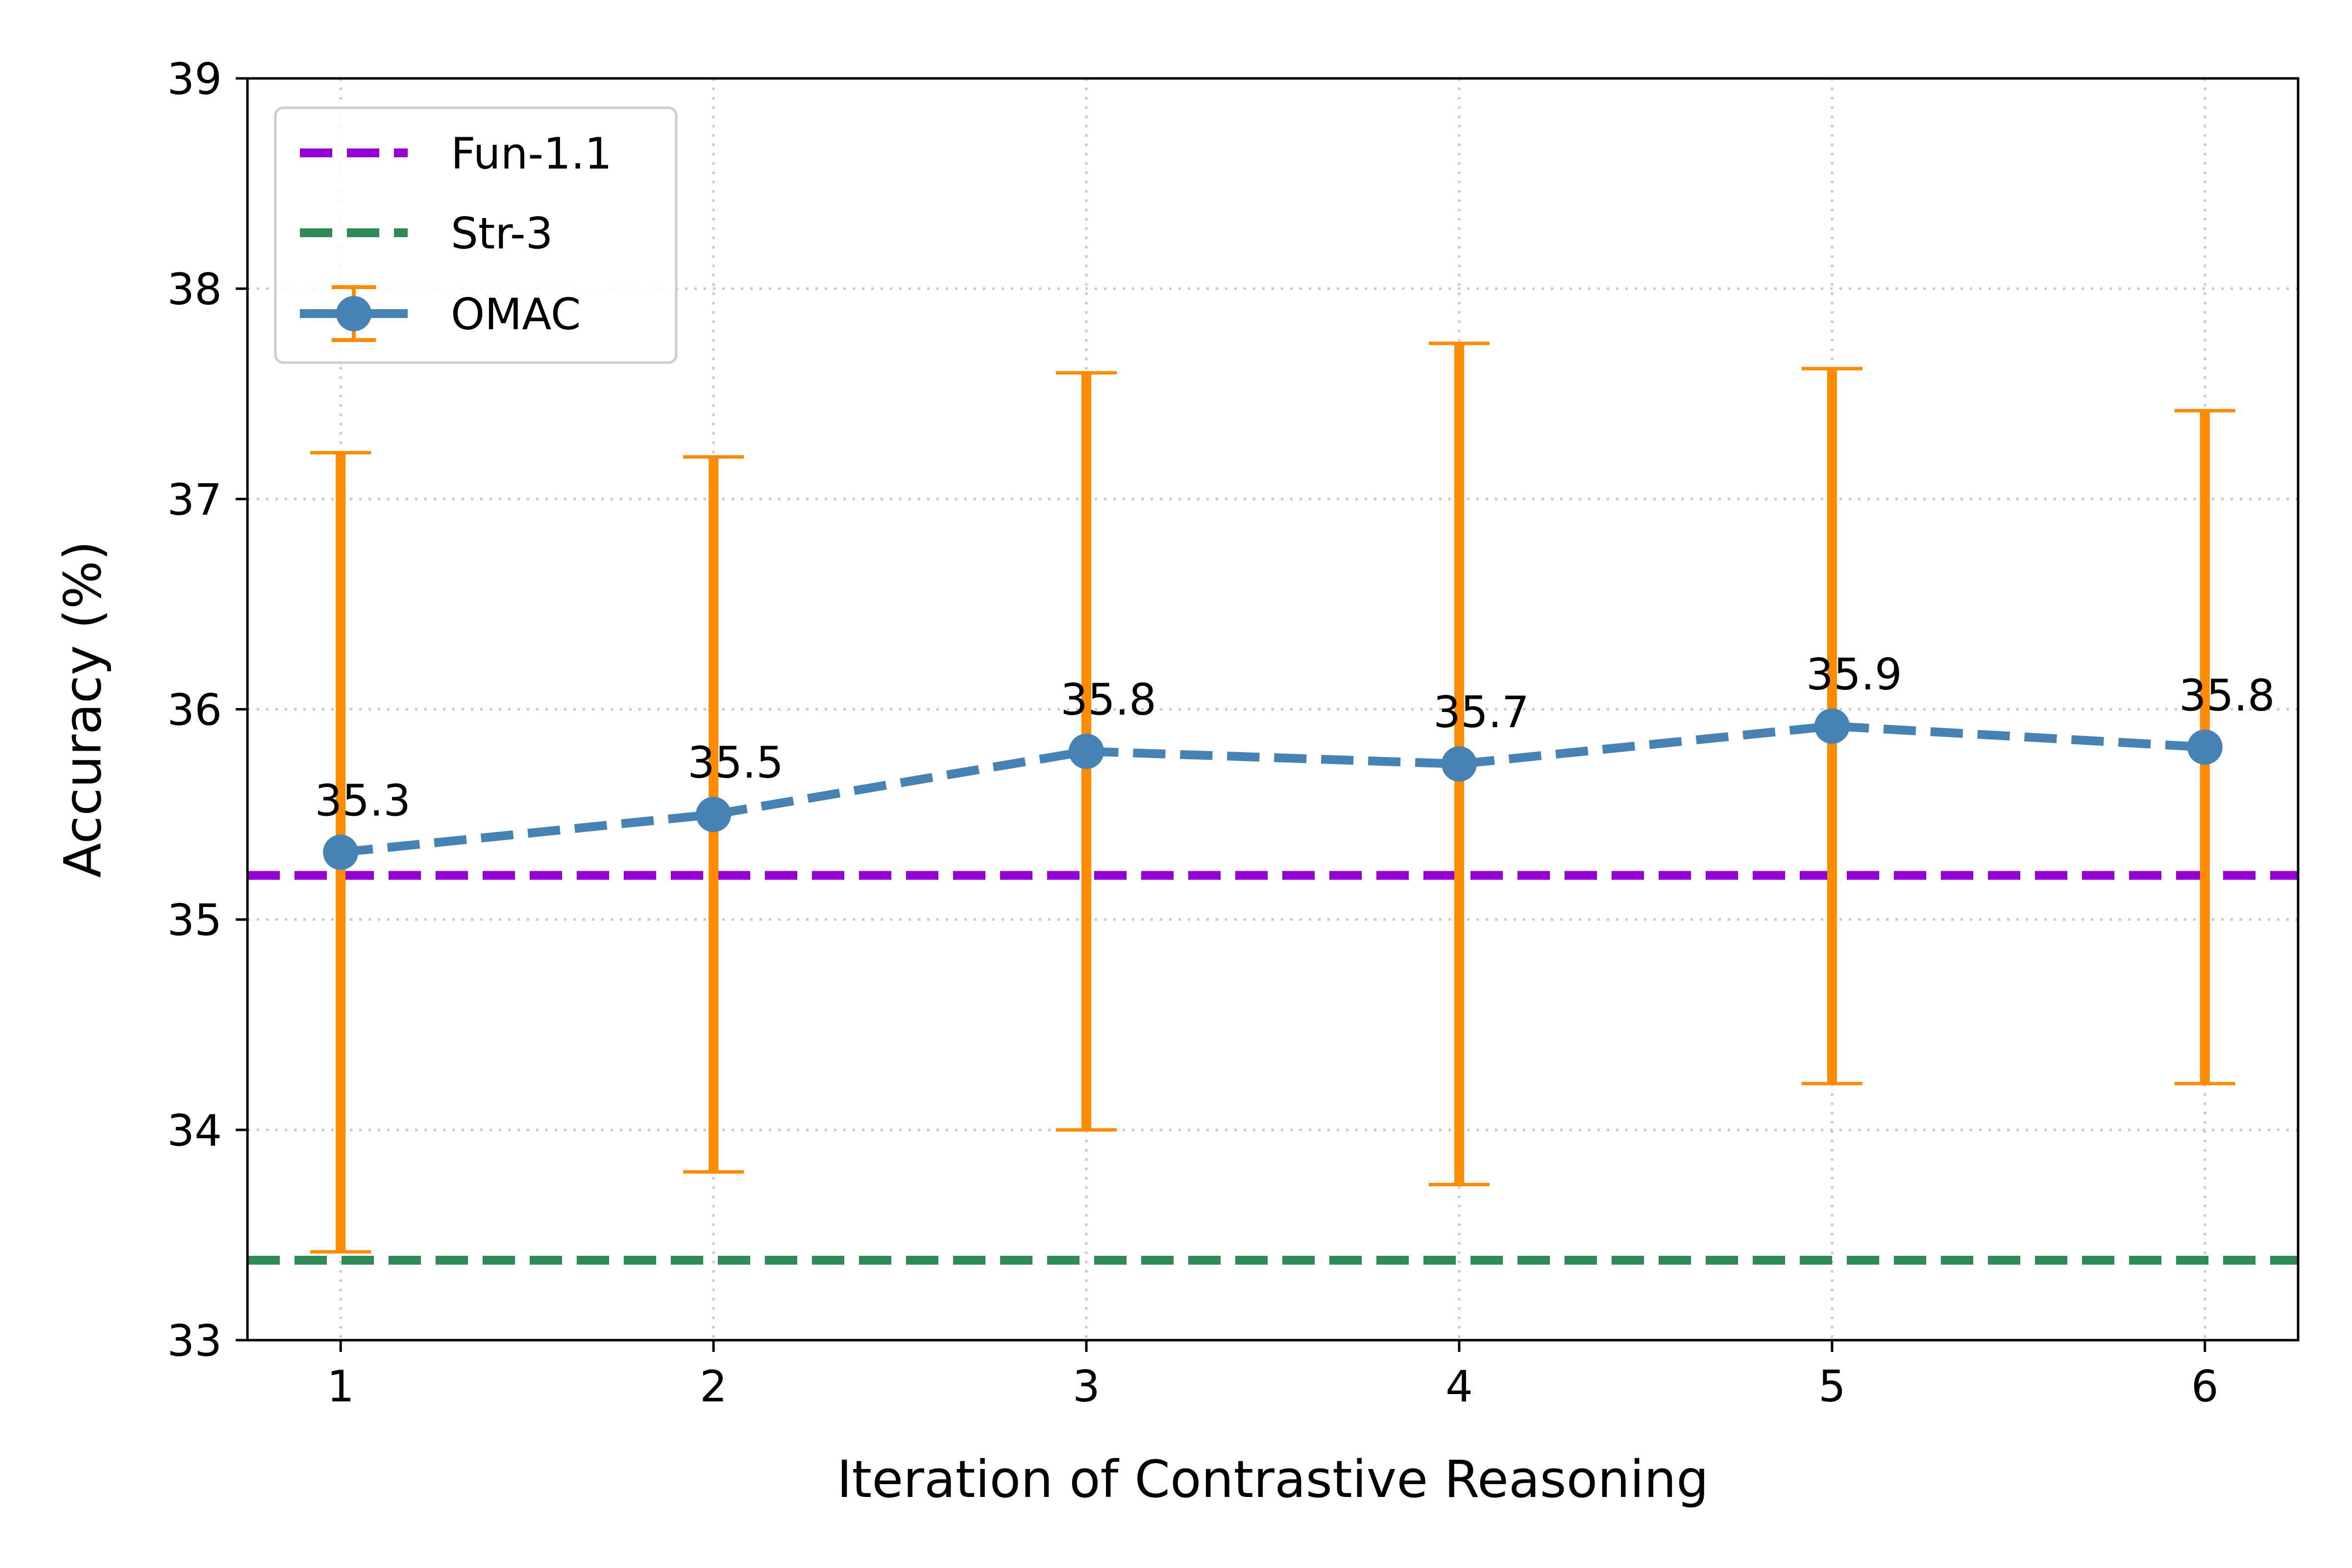 This screenshot has height=1568, width=2352. What do you see at coordinates (1273, 1479) in the screenshot?
I see `x-axis-label: Iteration of Contrastive Reasoning` at bounding box center [1273, 1479].